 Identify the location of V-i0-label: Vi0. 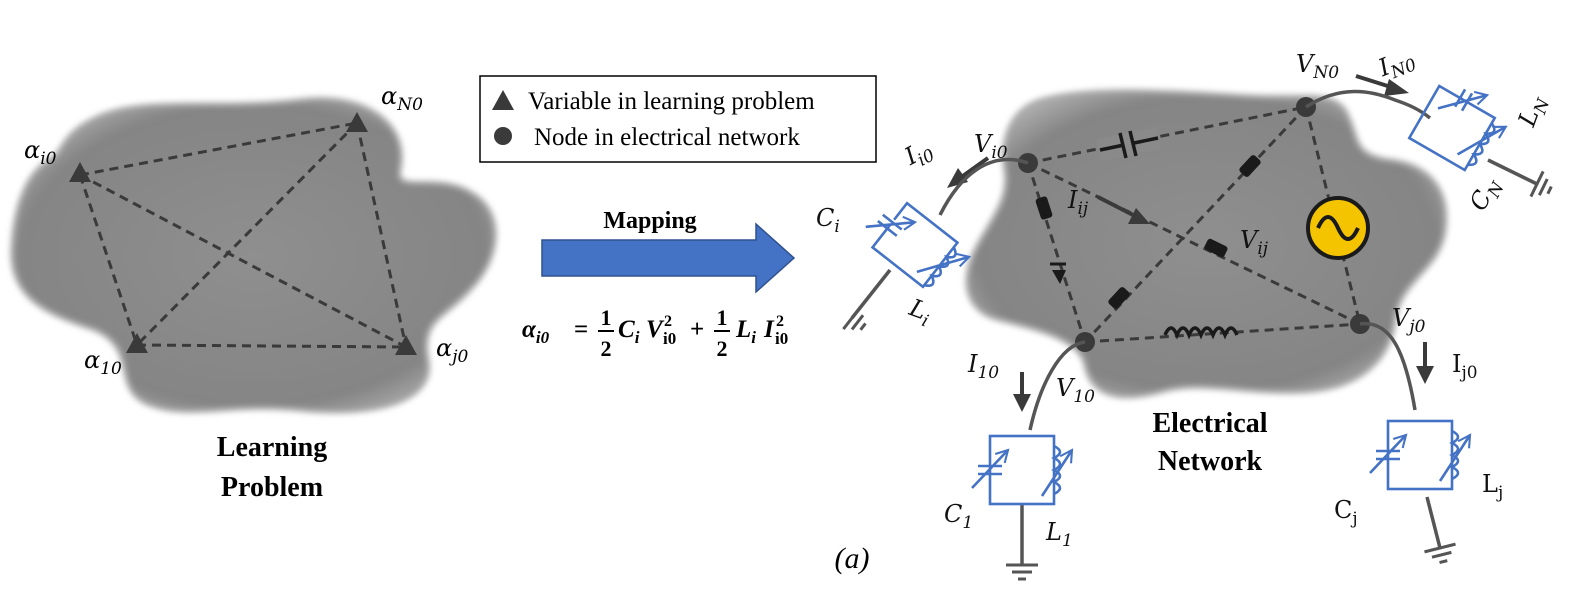
(991, 146).